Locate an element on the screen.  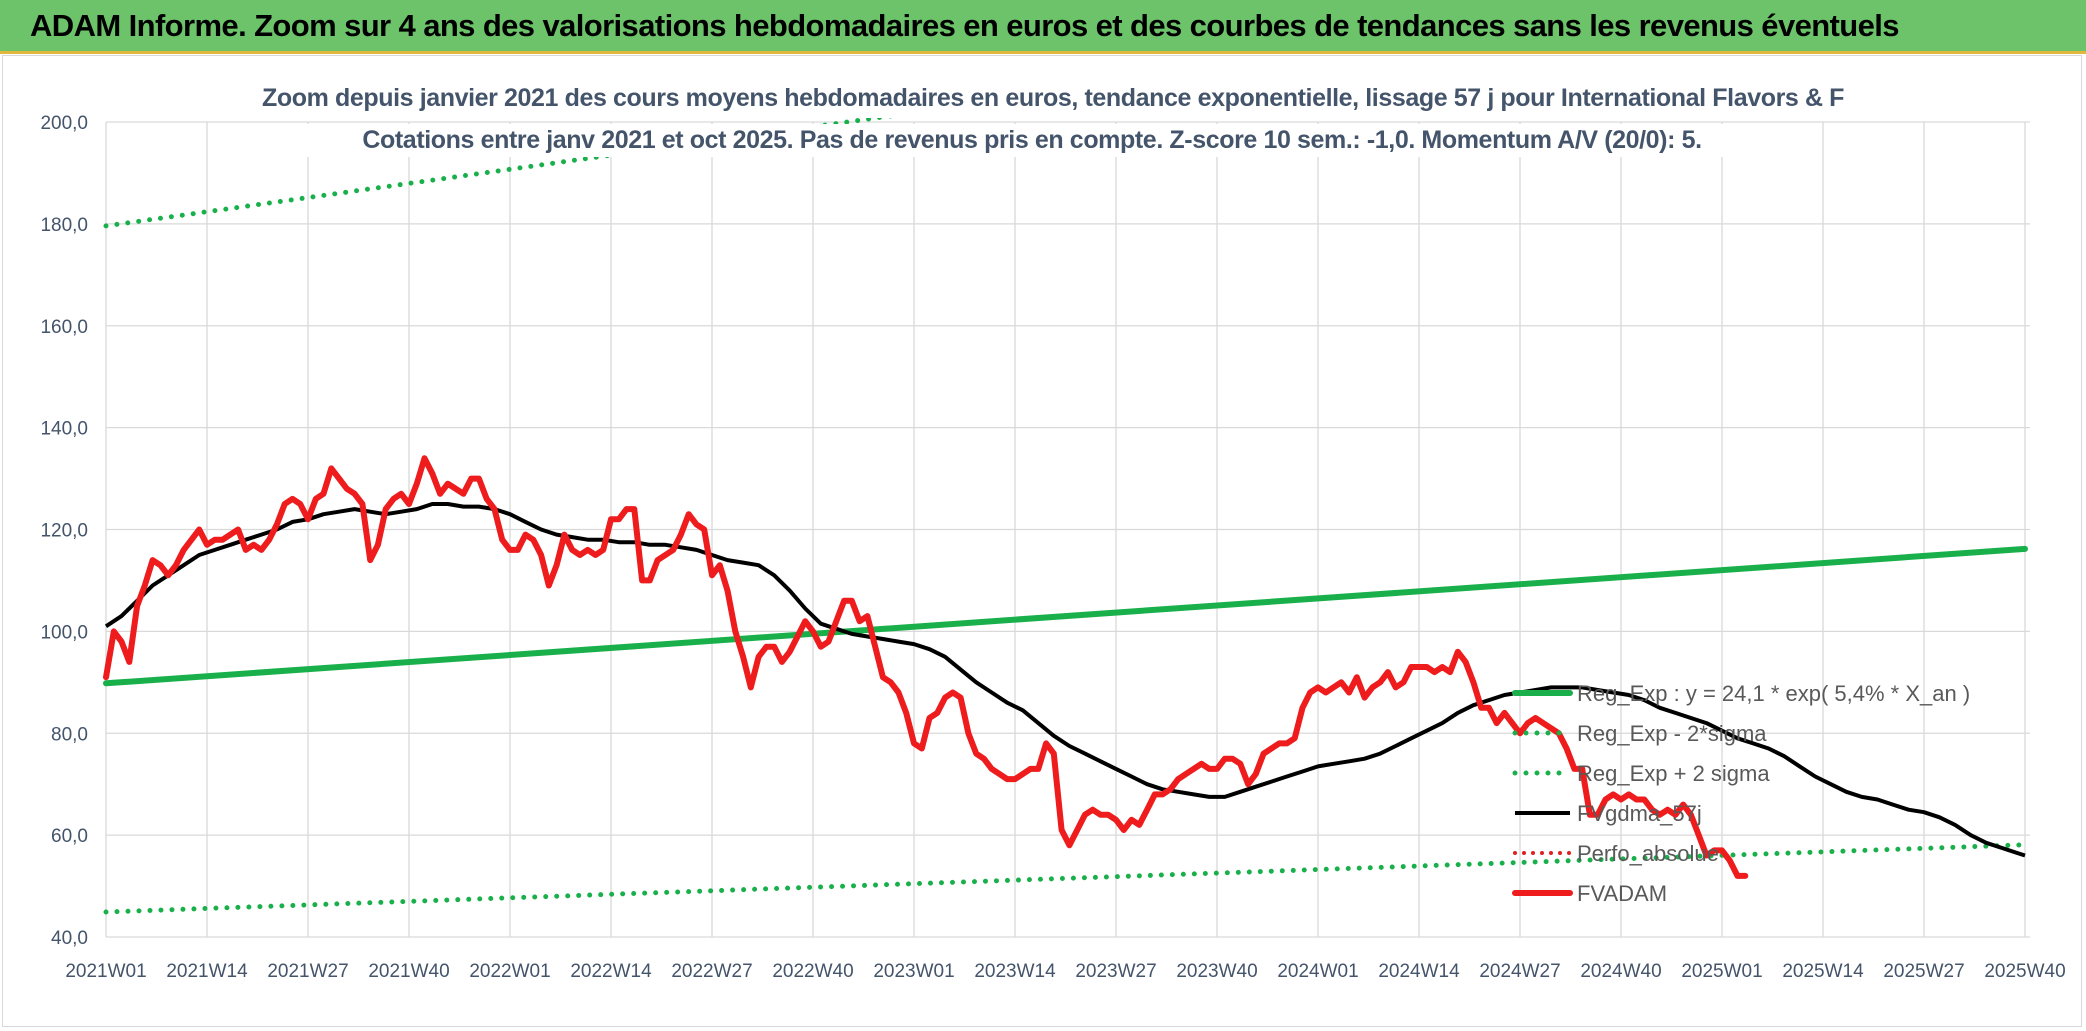
x-tick-label: 2023W27 is located at coordinates (1115, 971).